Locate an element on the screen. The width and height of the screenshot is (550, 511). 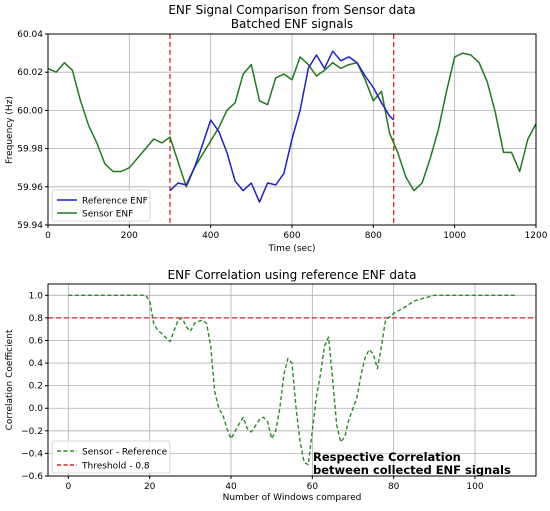
chart-bottom-legend: Sensor - Reference Threshold - 0.8 is located at coordinates (111, 457).